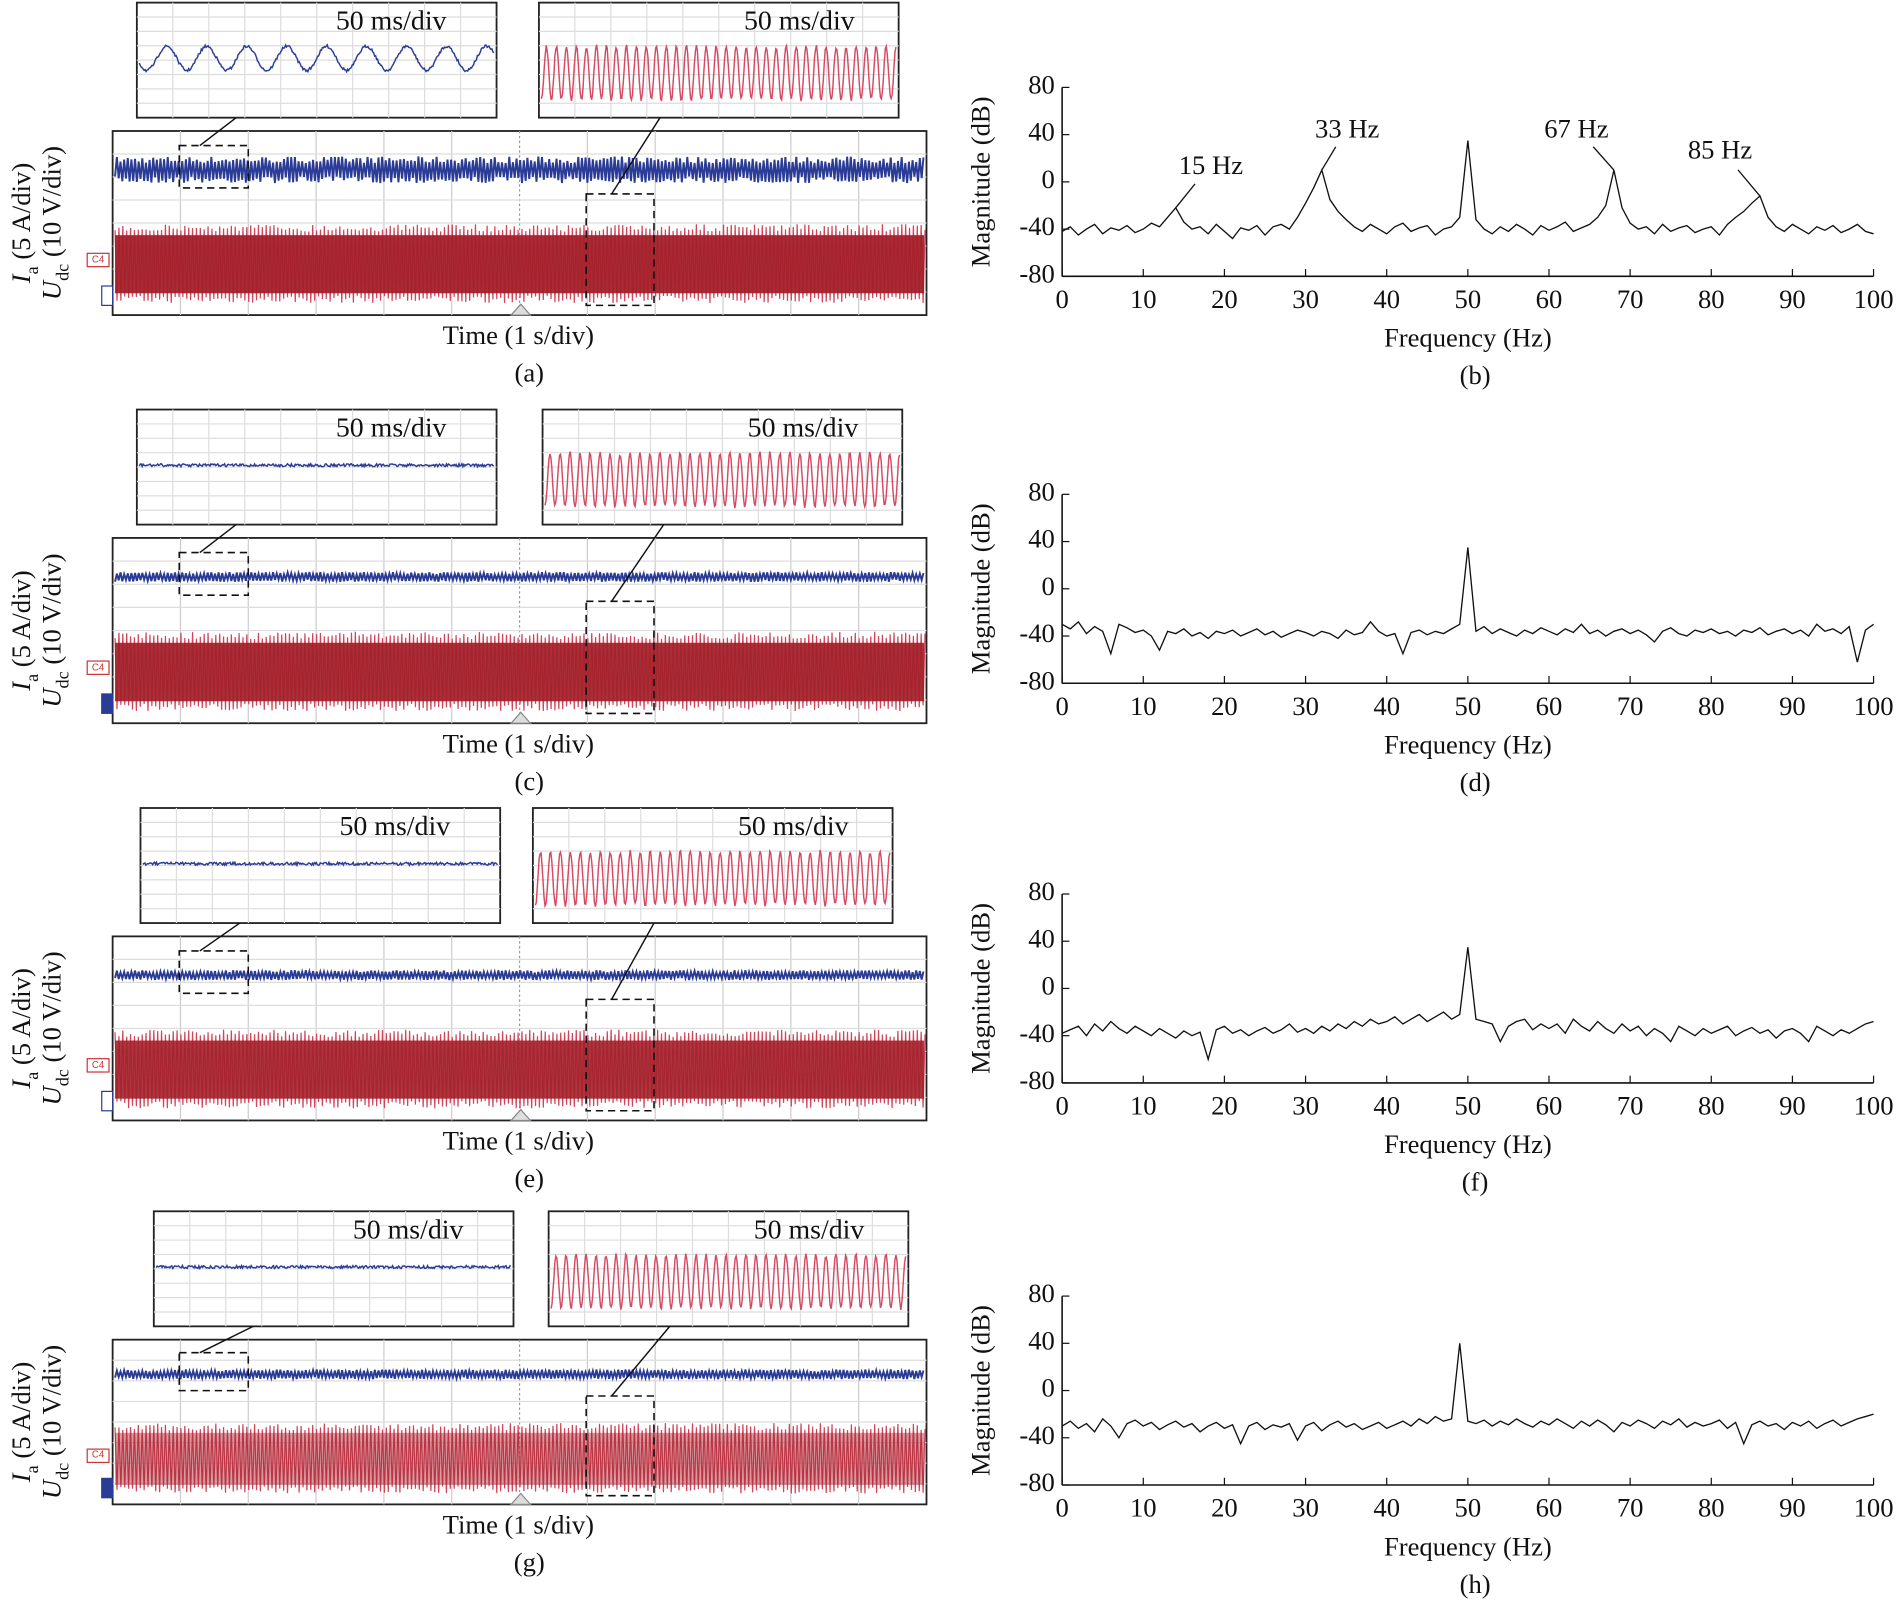 This screenshot has width=1899, height=1616. I want to click on inset-current-trace, so click(320, 864).